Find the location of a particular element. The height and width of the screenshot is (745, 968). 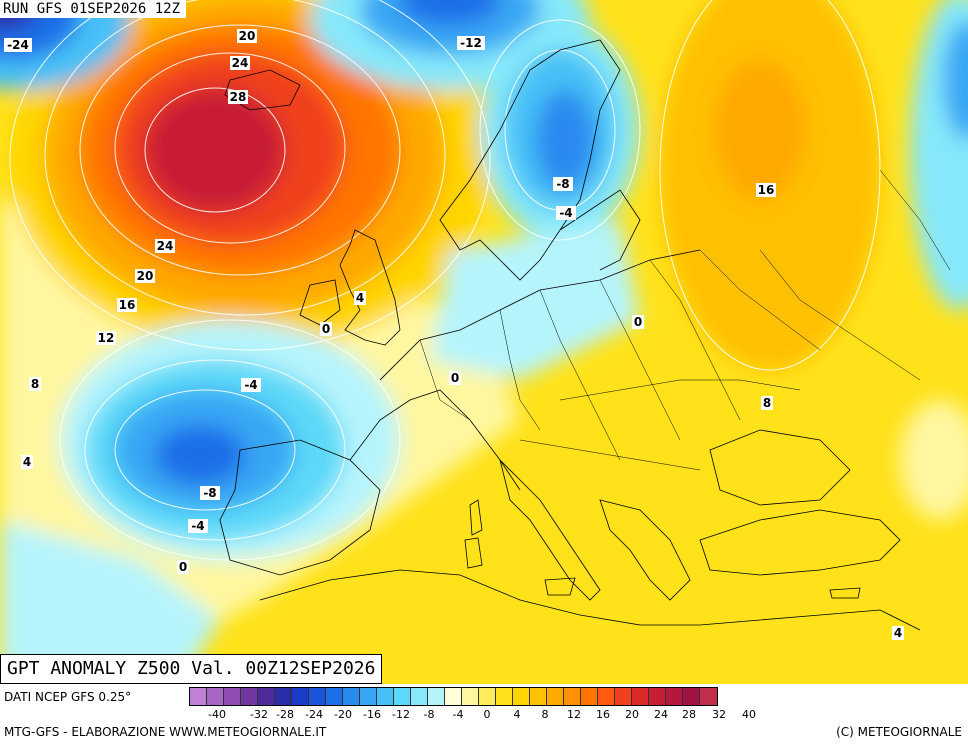

credit-right: (C) METEOGIORNALE is located at coordinates (899, 732).